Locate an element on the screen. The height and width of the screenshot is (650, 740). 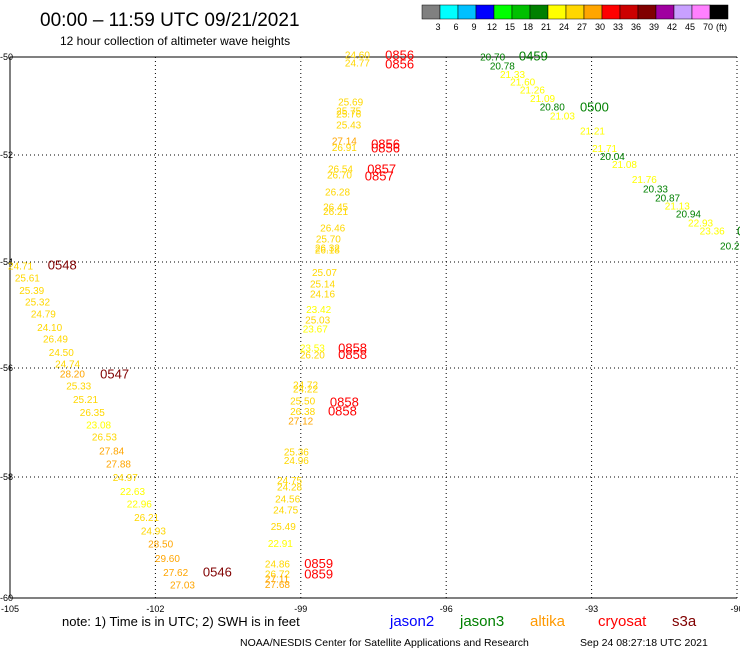
wave-height-label: 28.20 is located at coordinates (72, 375).